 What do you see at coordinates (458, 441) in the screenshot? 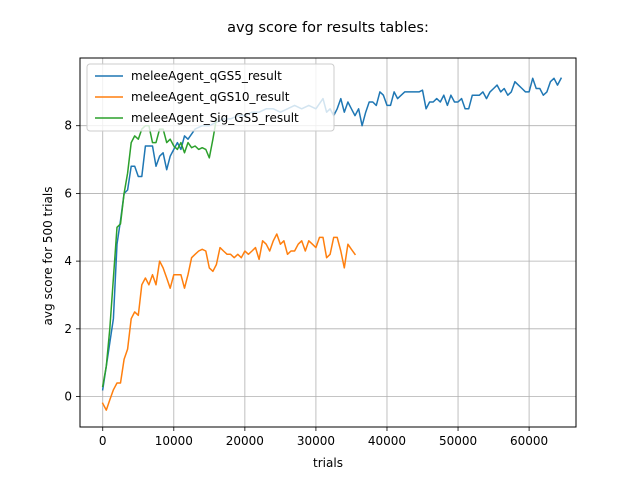
I see `x-tick-label: 50000` at bounding box center [458, 441].